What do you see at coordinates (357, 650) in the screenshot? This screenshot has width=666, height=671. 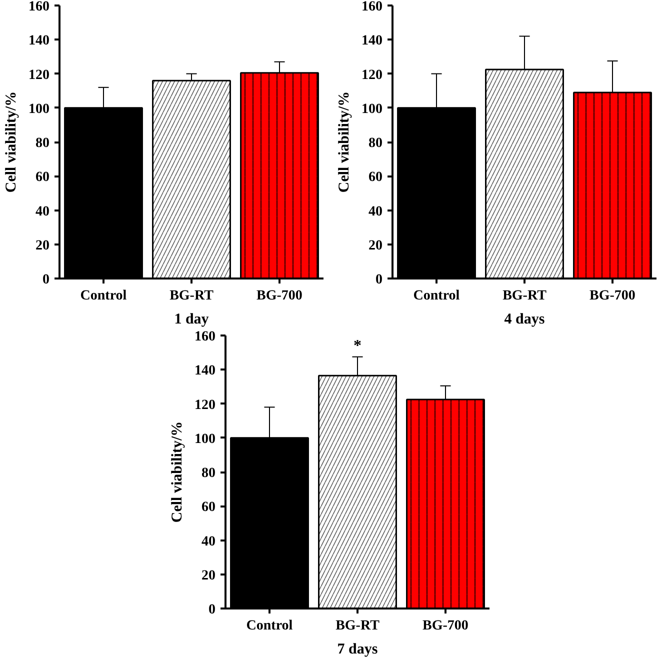 I see `x-axis-title: 7 days` at bounding box center [357, 650].